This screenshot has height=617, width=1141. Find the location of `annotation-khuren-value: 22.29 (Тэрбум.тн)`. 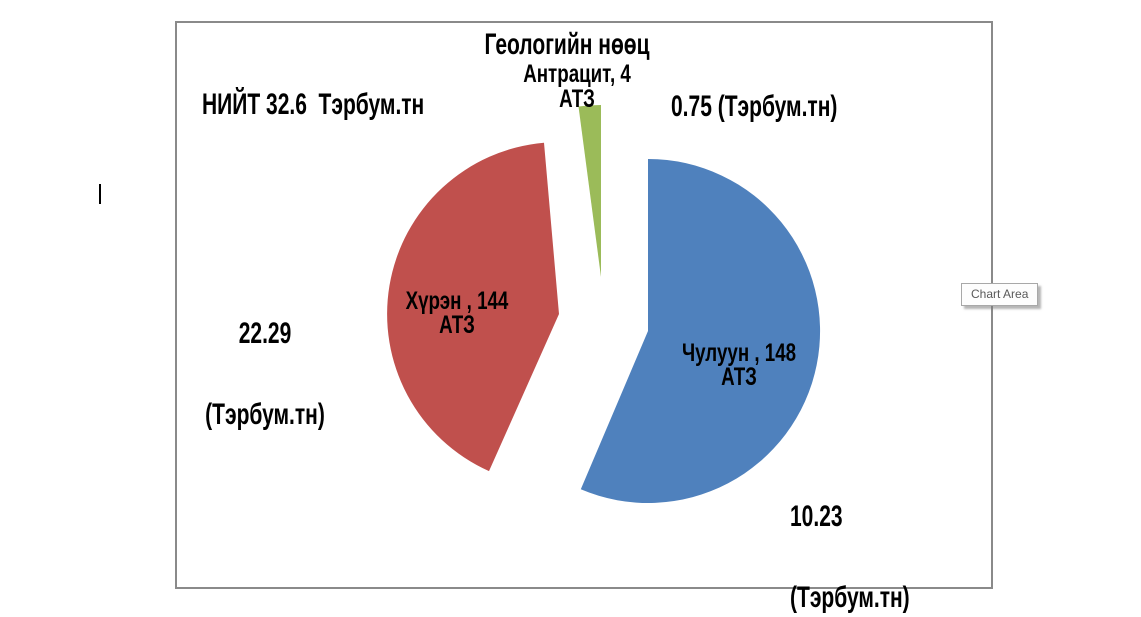

annotation-khuren-value: 22.29 (Тэрбум.тн) is located at coordinates (265, 374).